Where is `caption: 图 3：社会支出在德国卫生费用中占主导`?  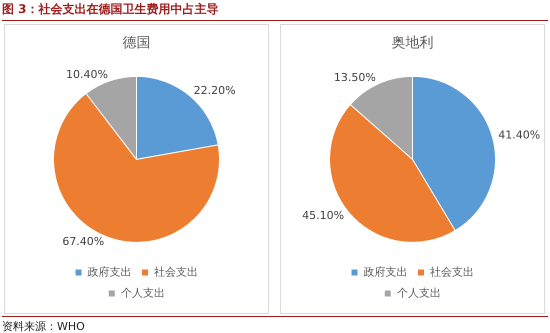 caption: 图 3：社会支出在德国卫生费用中占主导 is located at coordinates (275, 11).